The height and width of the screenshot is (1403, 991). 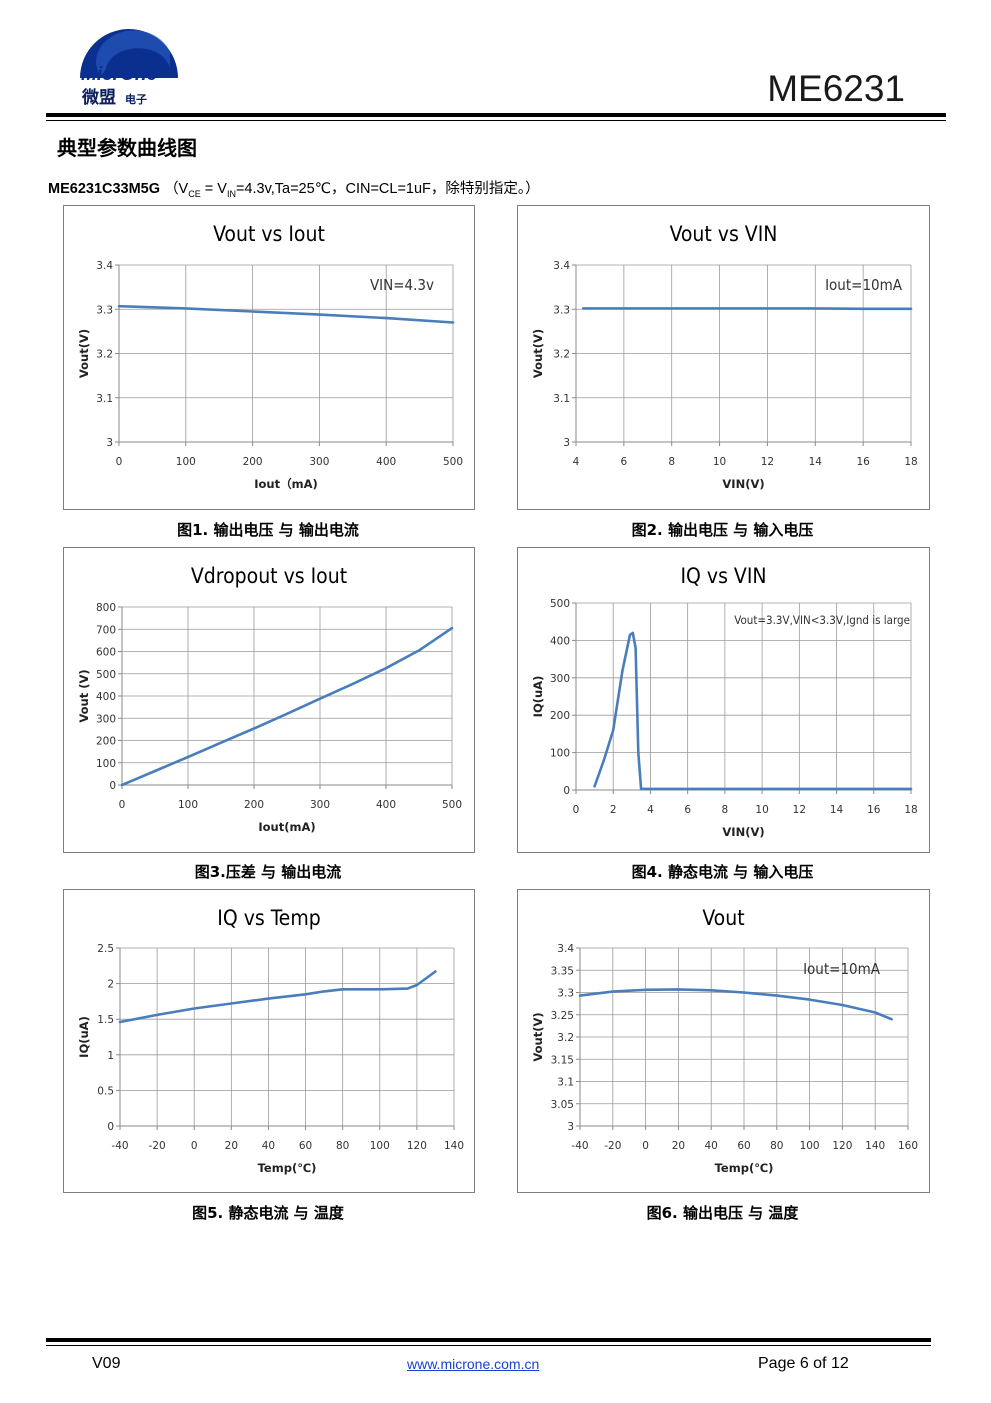 What do you see at coordinates (863, 462) in the screenshot?
I see `x-tick-label: 16` at bounding box center [863, 462].